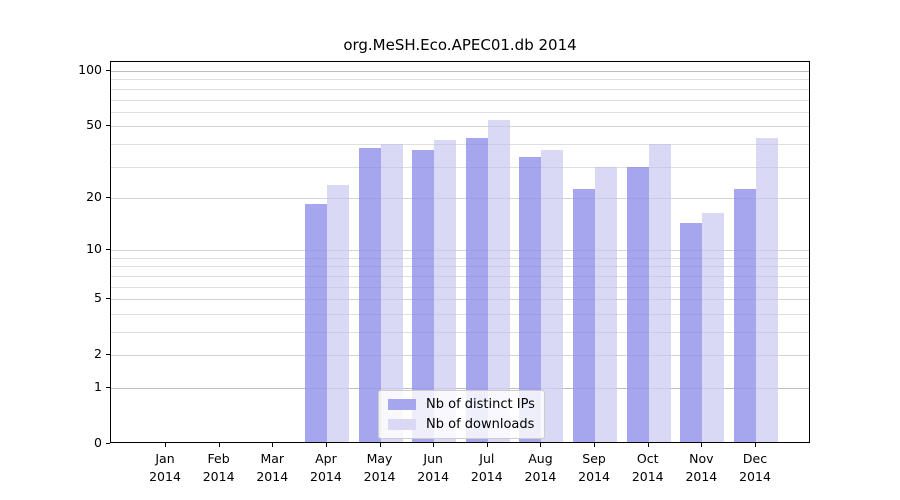  I want to click on x-axis-label-dec: Dec 2014, so click(755, 467).